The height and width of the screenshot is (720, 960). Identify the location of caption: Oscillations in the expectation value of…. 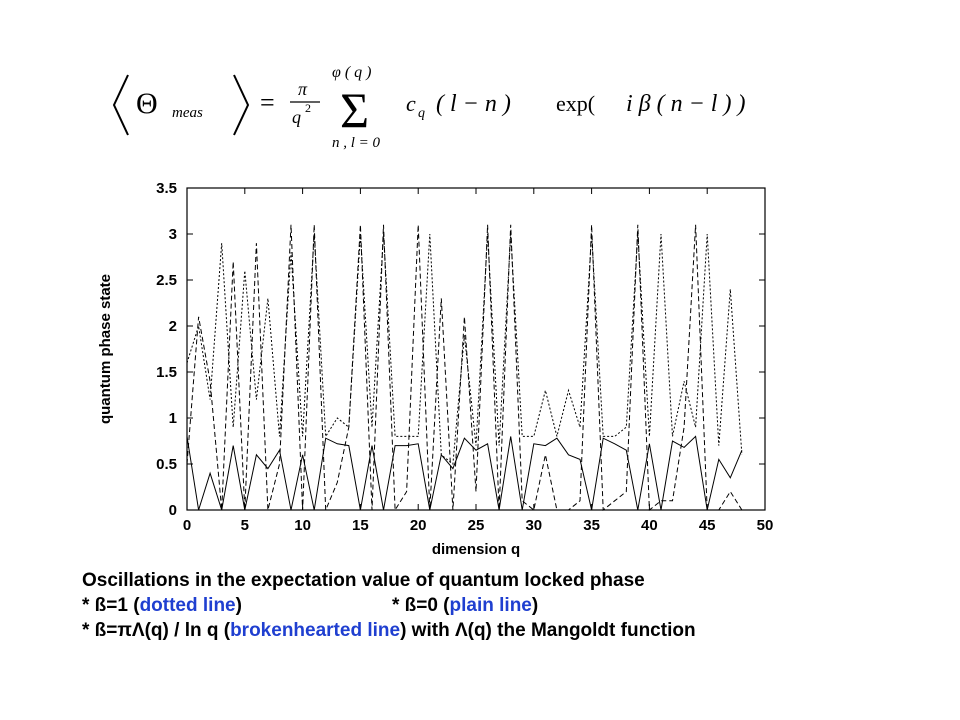
(512, 605).